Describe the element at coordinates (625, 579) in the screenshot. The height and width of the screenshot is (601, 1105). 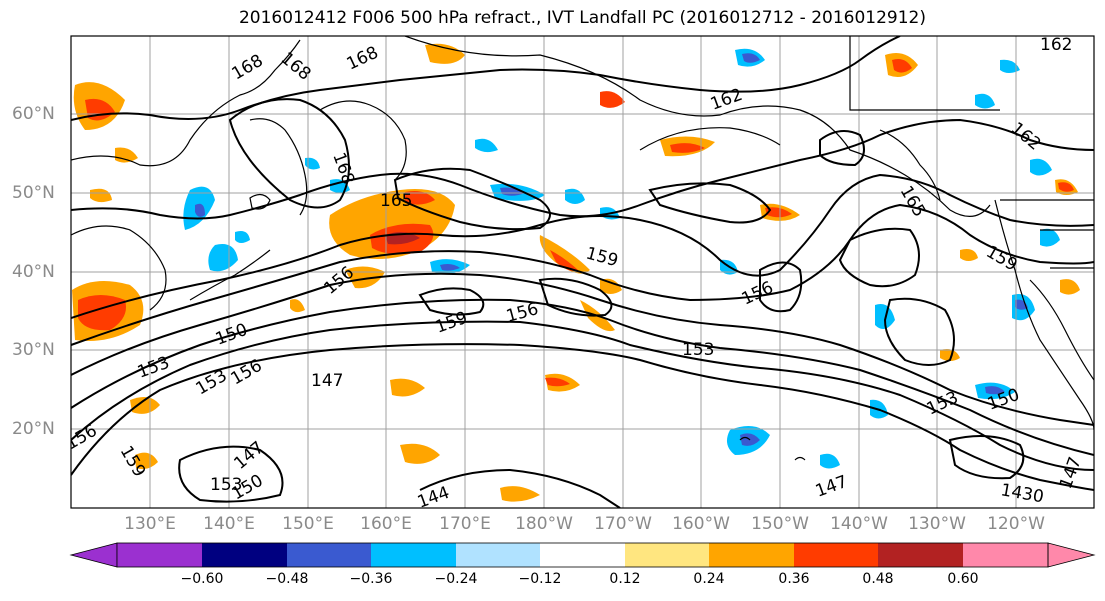
I see `colorbar-tick-label: 0.12` at that location.